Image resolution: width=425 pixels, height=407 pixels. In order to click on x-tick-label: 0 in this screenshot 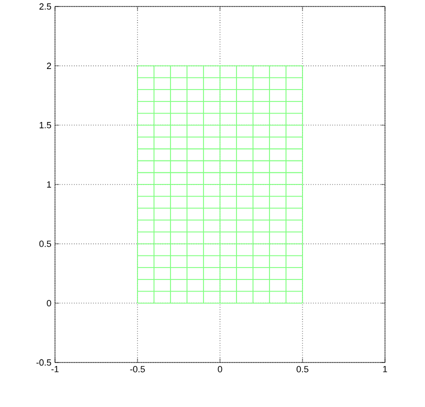, I will do `click(220, 369)`.